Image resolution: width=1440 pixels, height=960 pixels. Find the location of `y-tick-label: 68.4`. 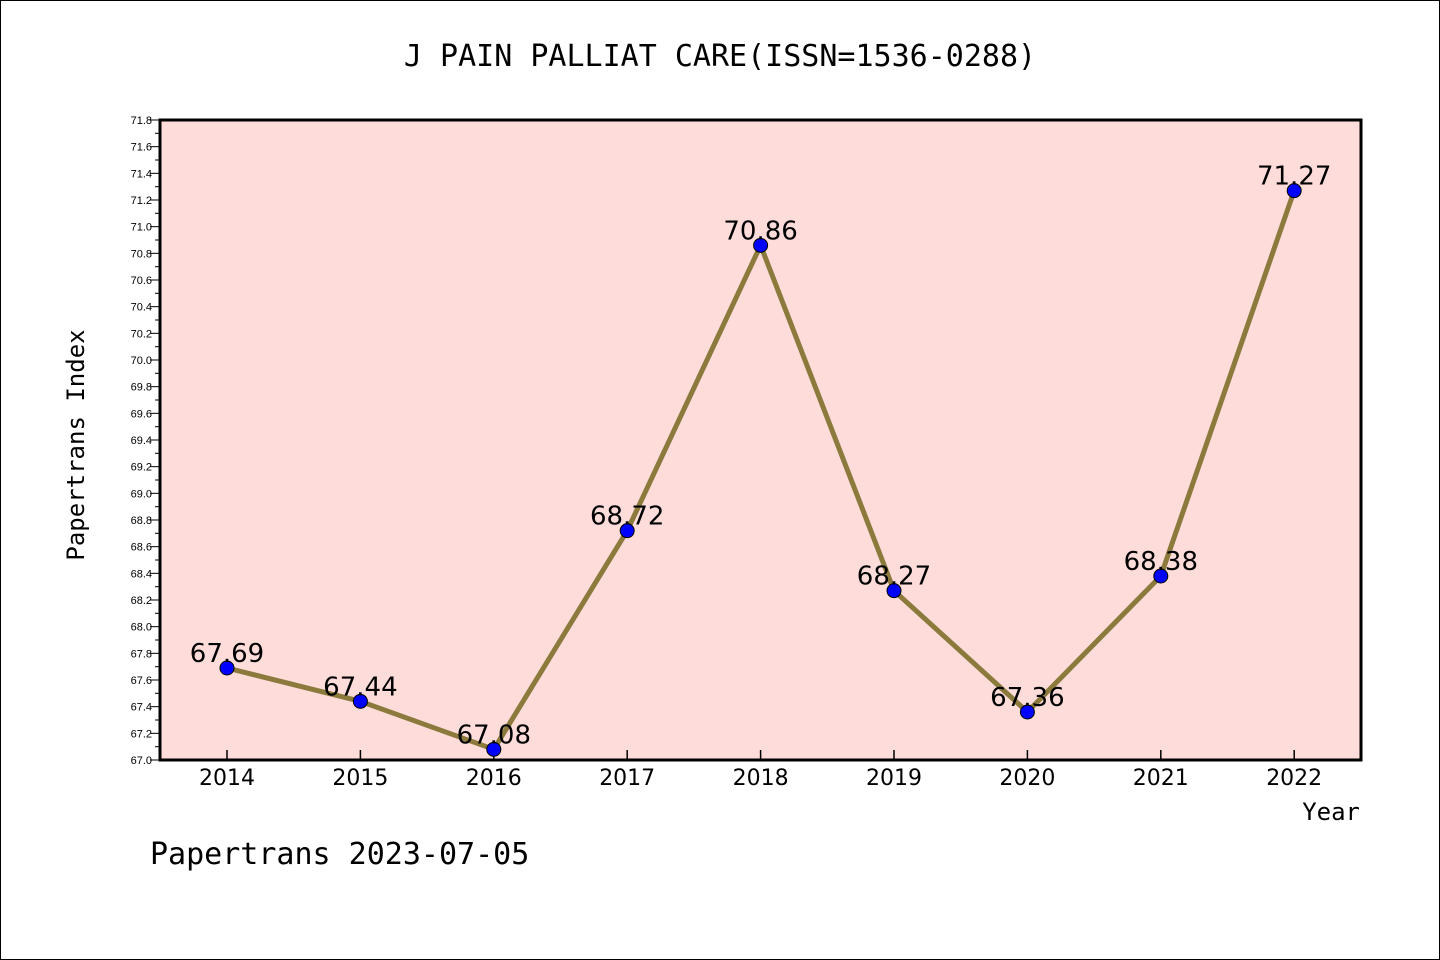

y-tick-label: 68.4 is located at coordinates (141, 574).